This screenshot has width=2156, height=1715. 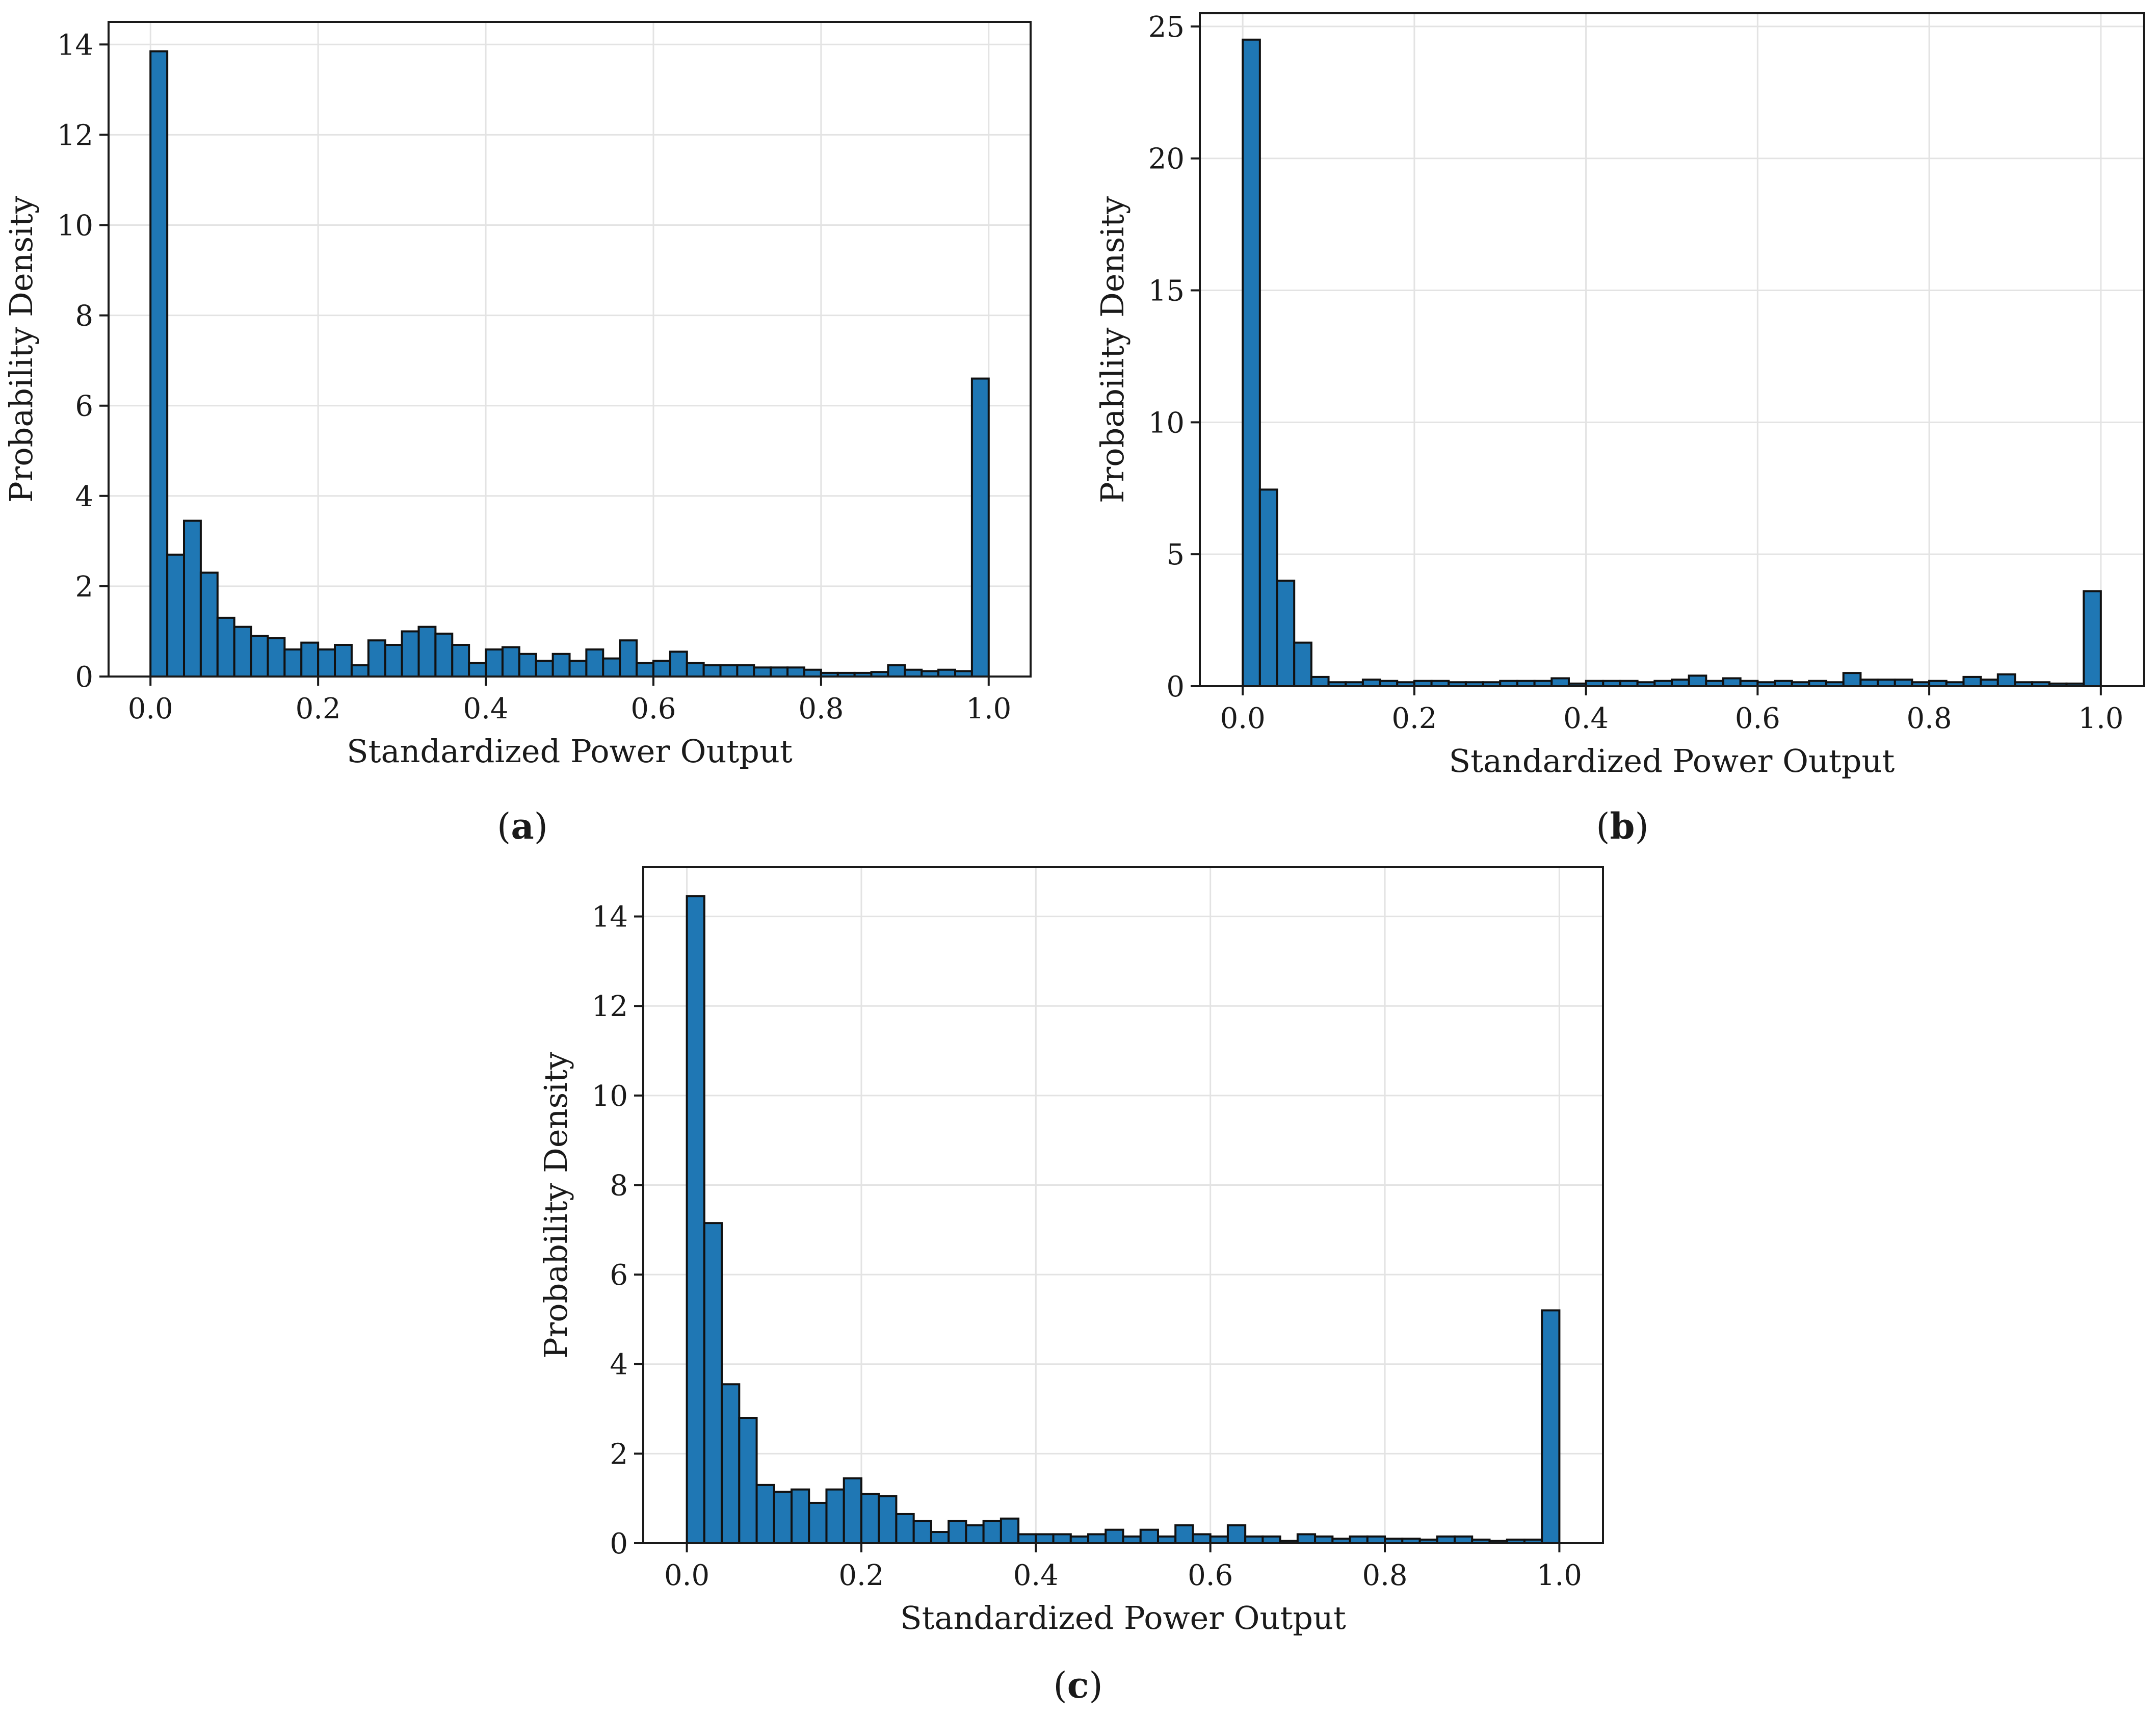 I want to click on y-tick-label: 15, so click(x=1166, y=291).